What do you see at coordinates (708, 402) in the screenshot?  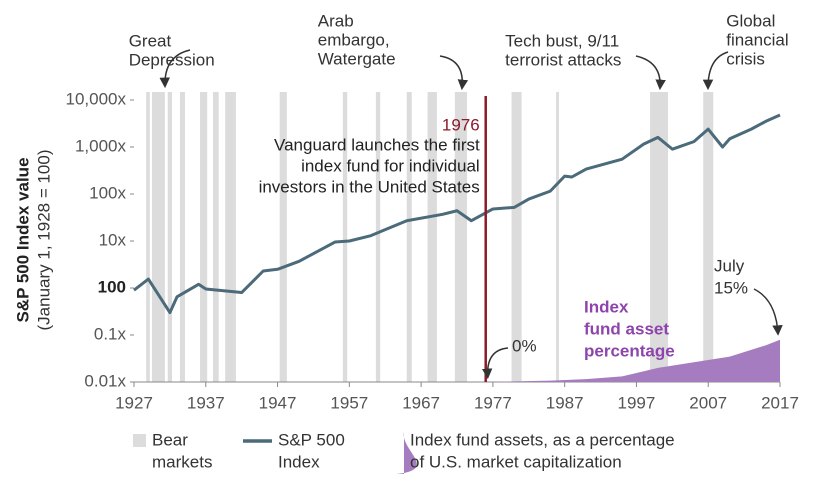 I see `x-tick-label: 2007` at bounding box center [708, 402].